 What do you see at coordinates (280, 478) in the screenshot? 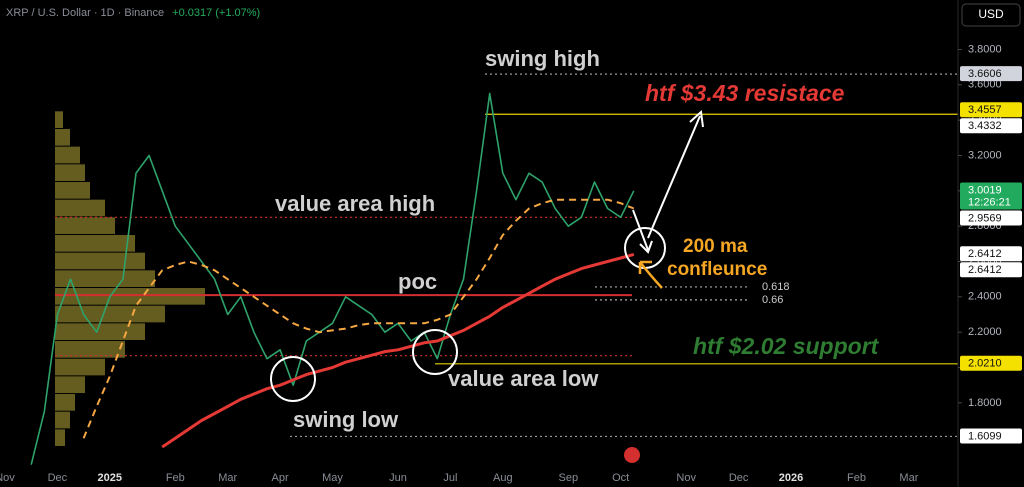
I see `x-tick-label: Apr` at bounding box center [280, 478].